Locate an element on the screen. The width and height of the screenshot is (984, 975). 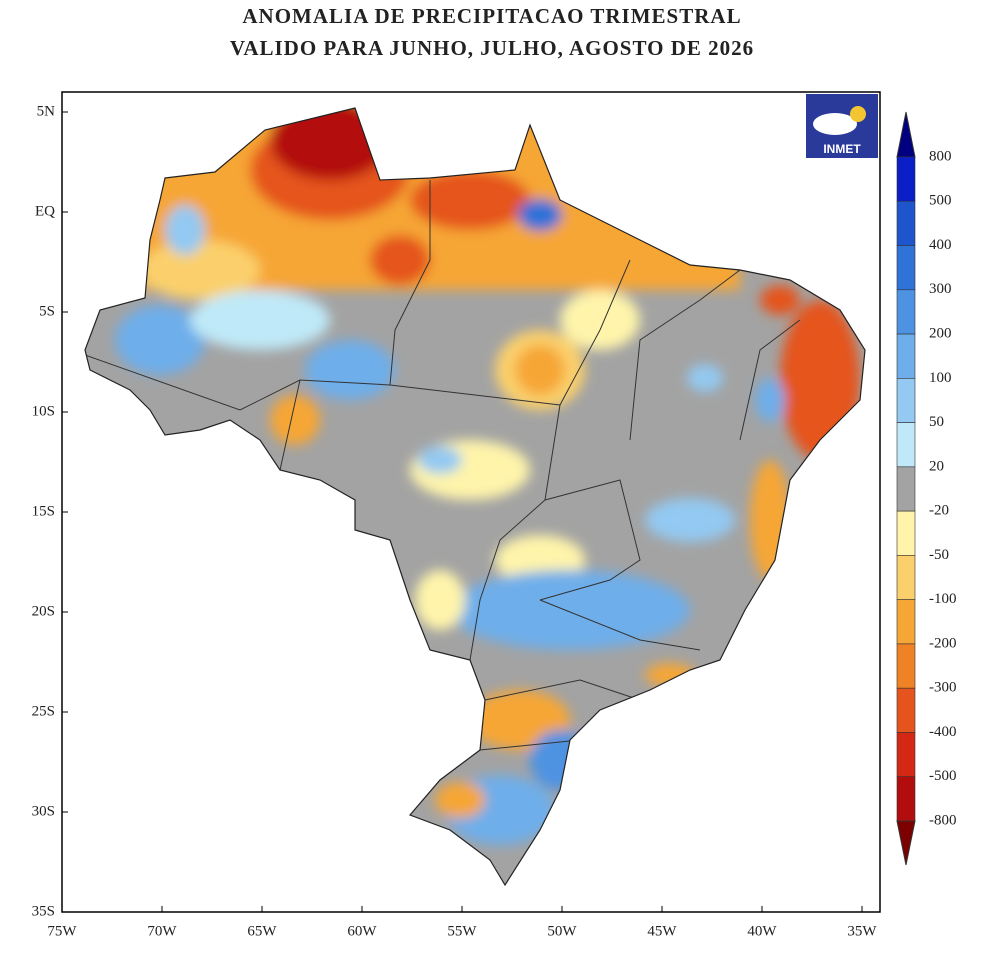
colorbar-label: -800 is located at coordinates (943, 820).